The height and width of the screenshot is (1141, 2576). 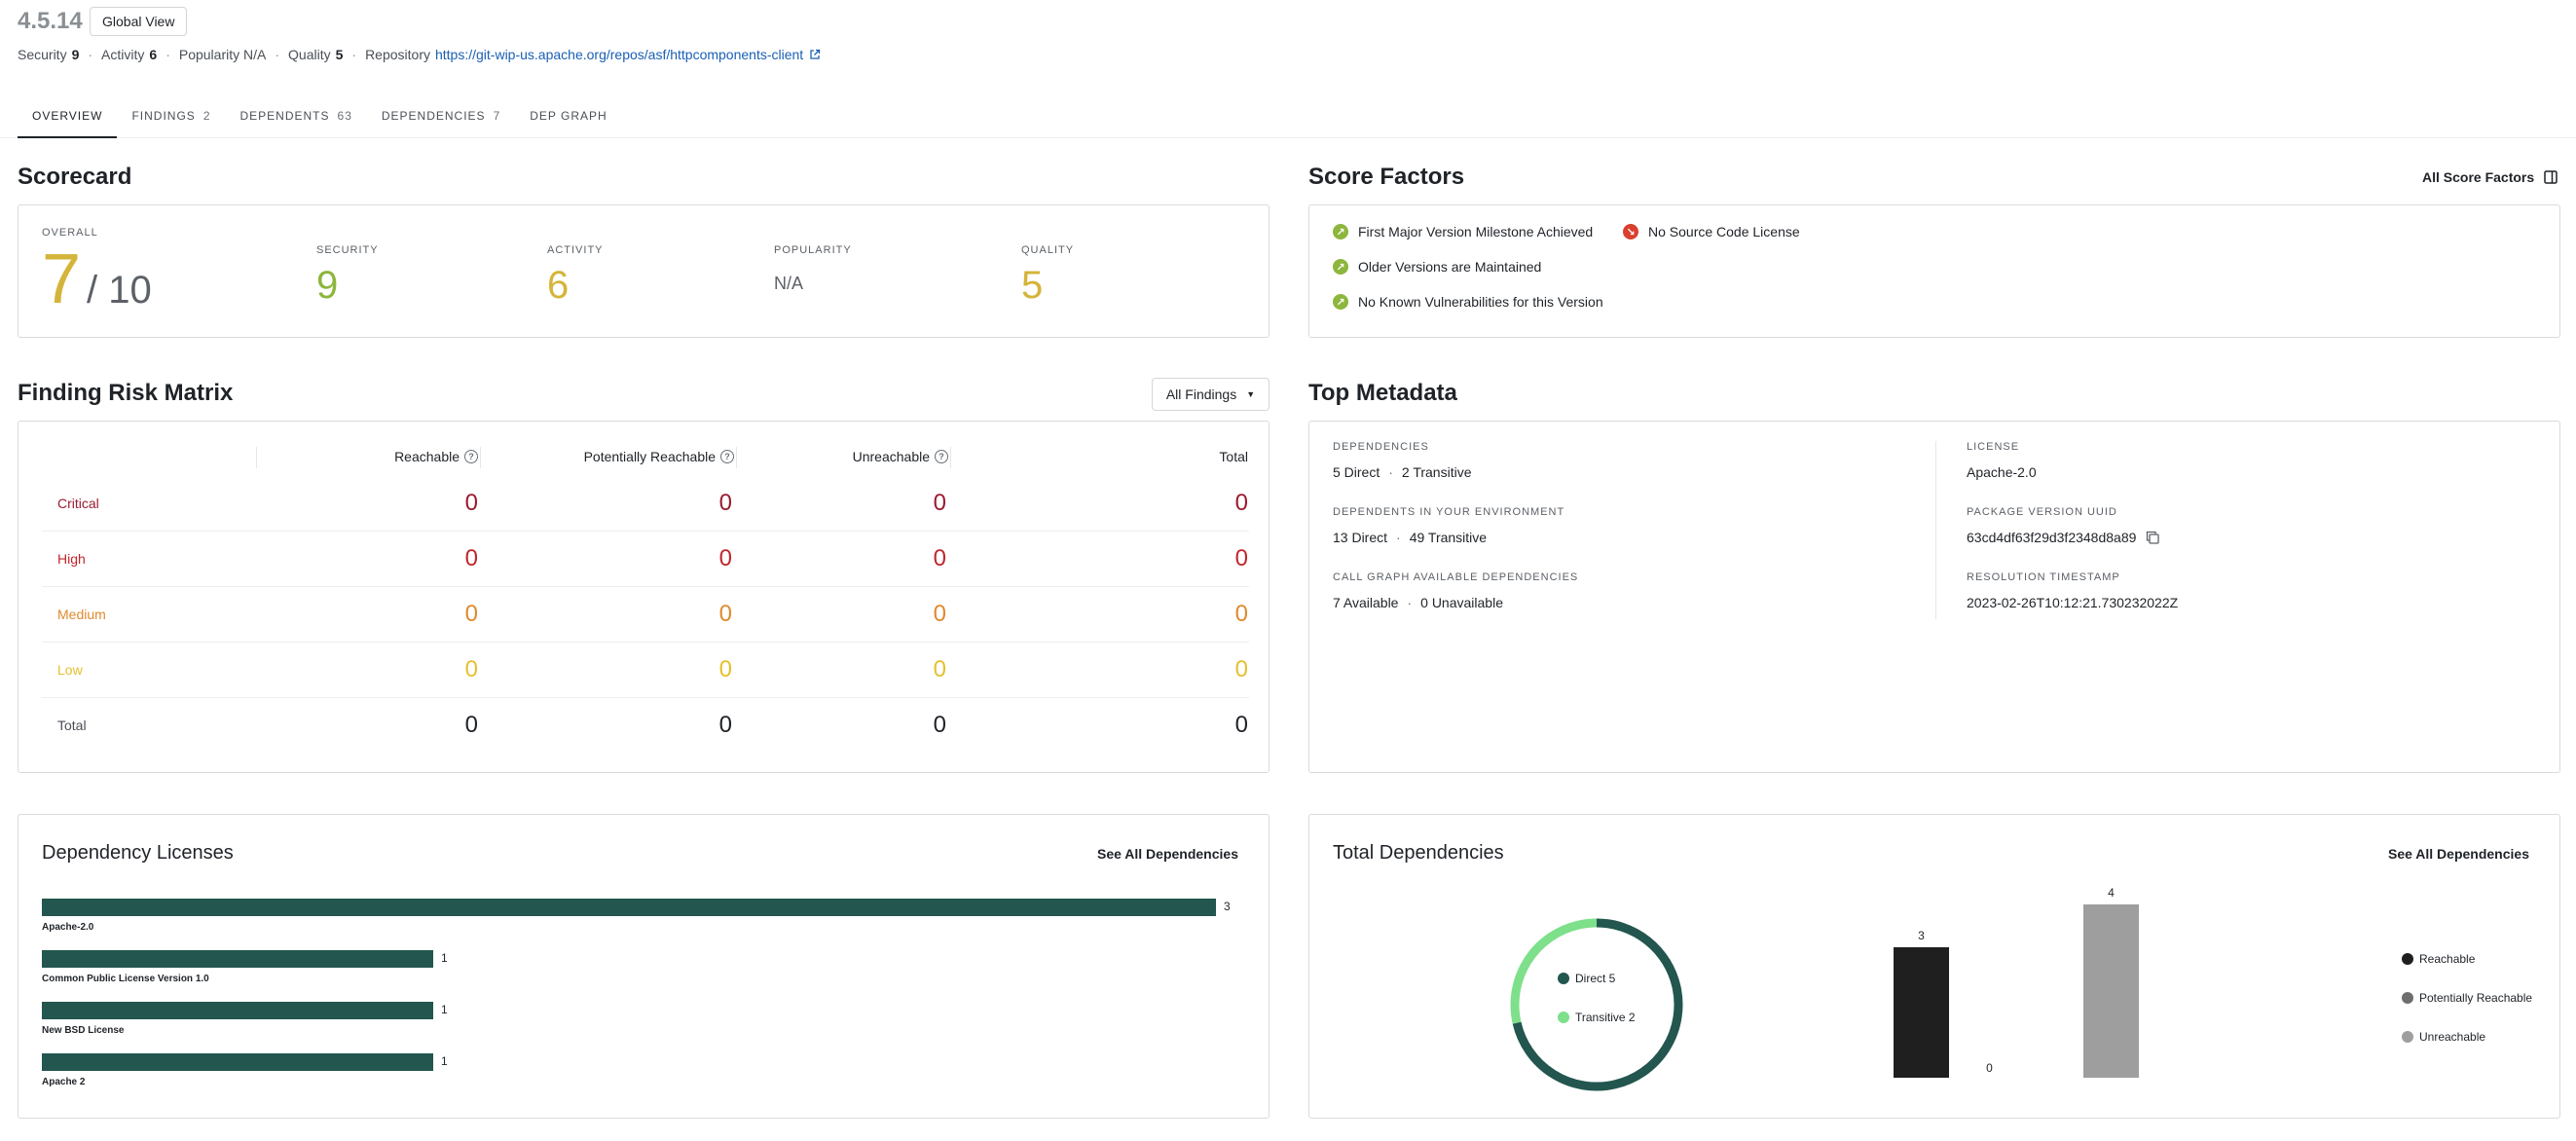 I want to click on popularity-summary: Popularity N/A, so click(x=222, y=55).